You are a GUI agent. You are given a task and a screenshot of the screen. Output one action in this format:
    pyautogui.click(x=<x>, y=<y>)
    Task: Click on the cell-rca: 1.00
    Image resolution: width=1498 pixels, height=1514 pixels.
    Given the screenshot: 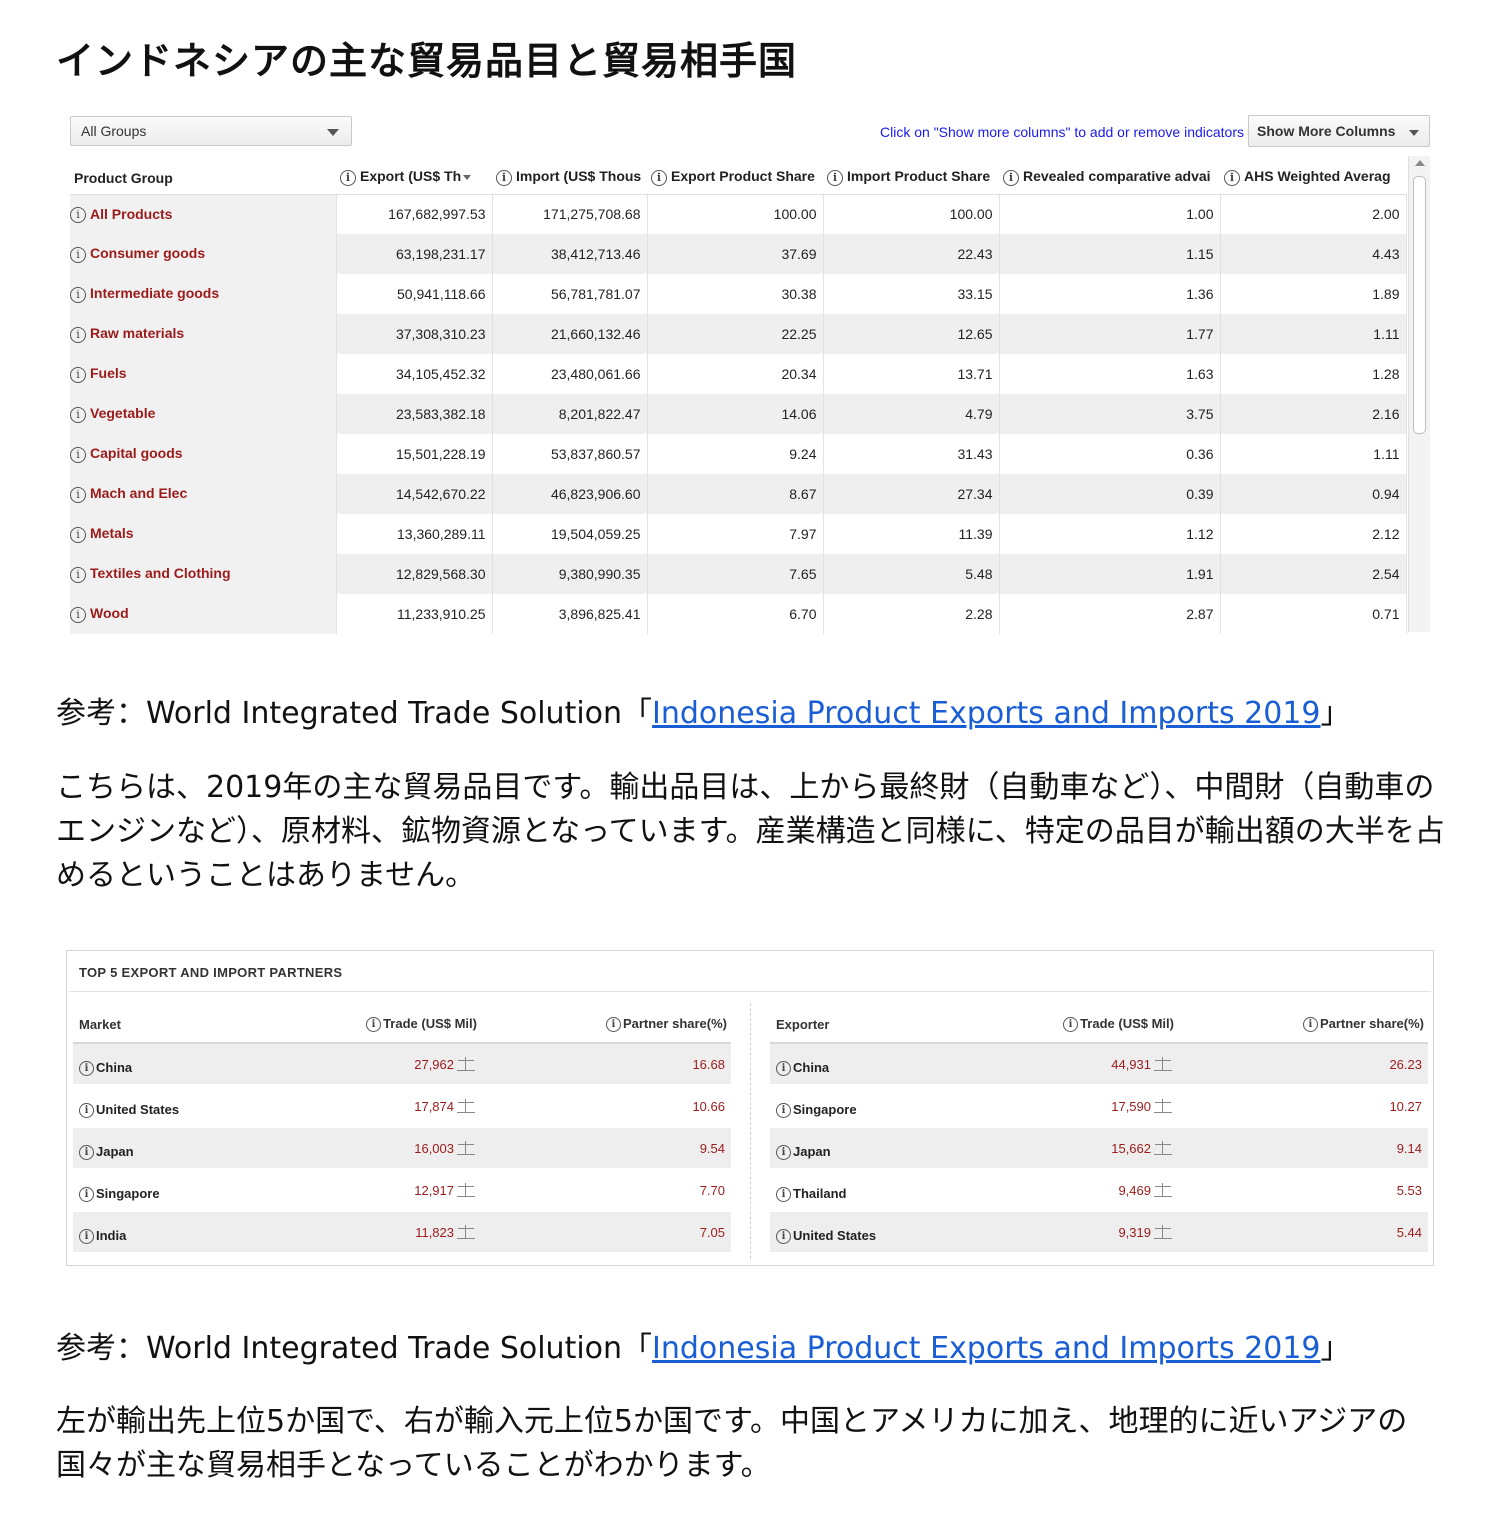 What is the action you would take?
    pyautogui.click(x=1110, y=214)
    